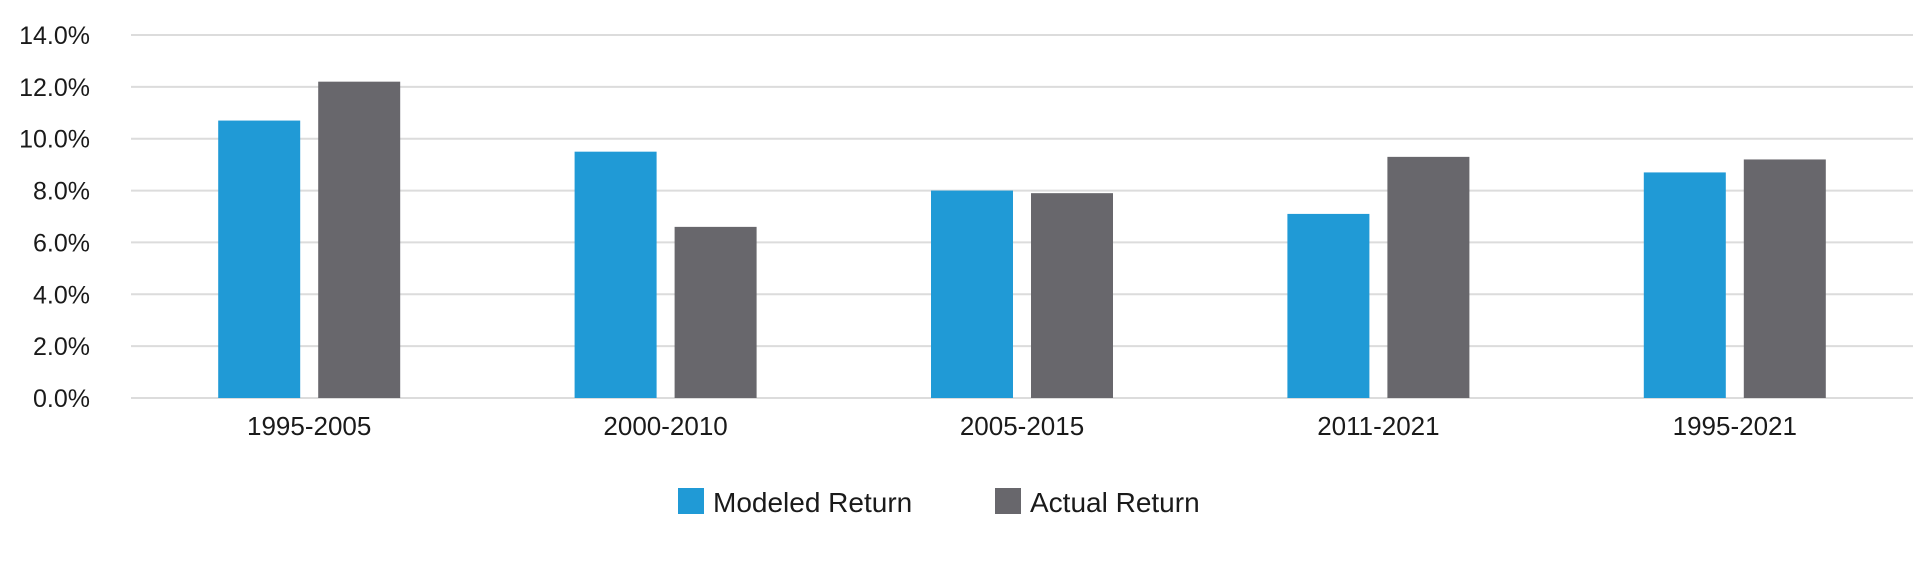 This screenshot has height=568, width=1913. What do you see at coordinates (61, 295) in the screenshot?
I see `y-tick-label: 4.0%` at bounding box center [61, 295].